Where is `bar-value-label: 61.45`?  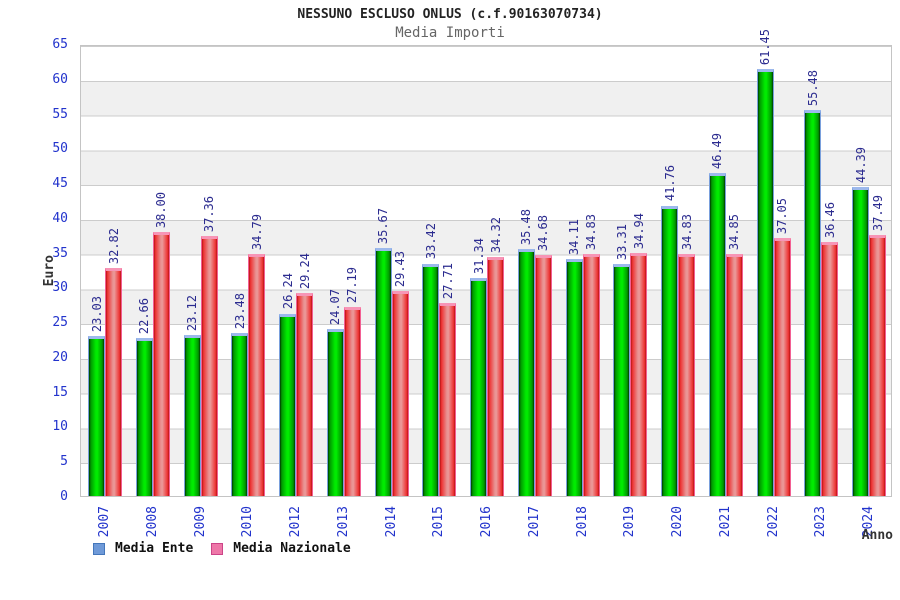 bar-value-label: 61.45 is located at coordinates (765, 46).